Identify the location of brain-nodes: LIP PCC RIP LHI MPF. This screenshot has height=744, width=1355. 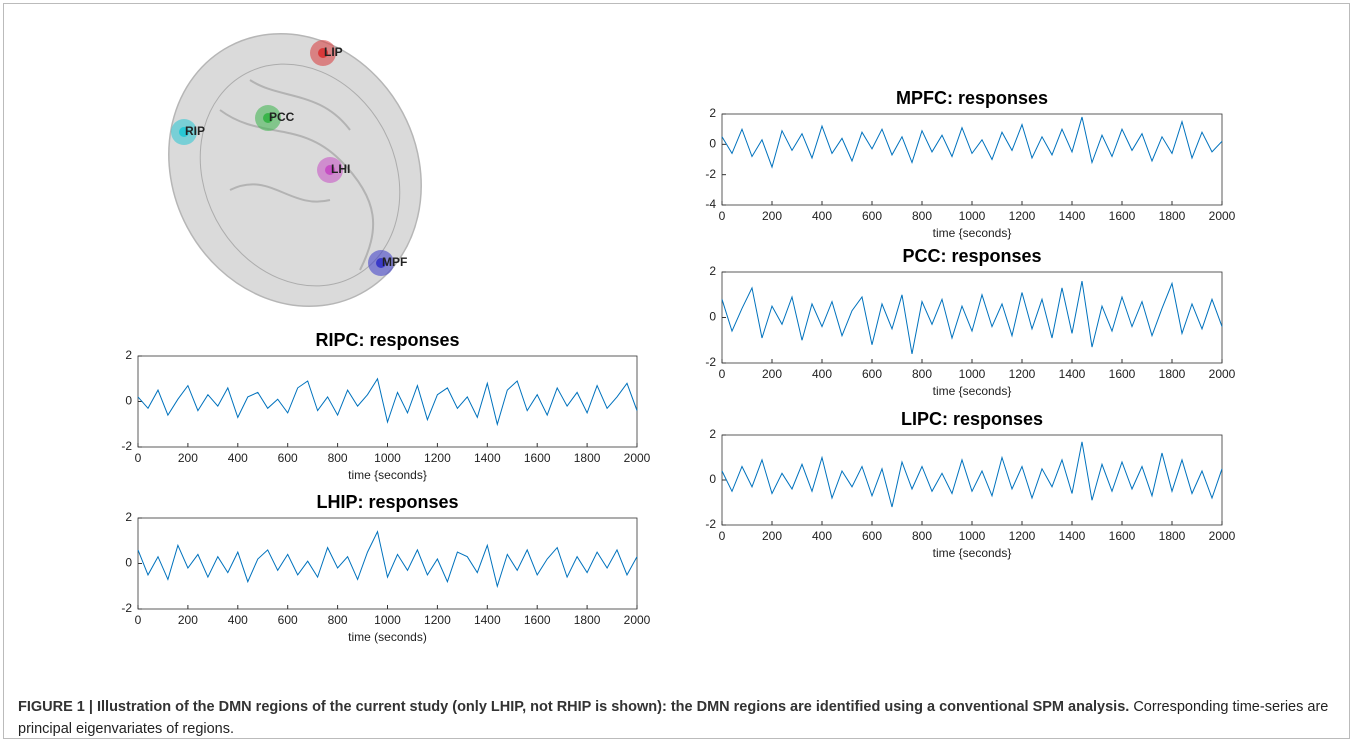
(289, 158).